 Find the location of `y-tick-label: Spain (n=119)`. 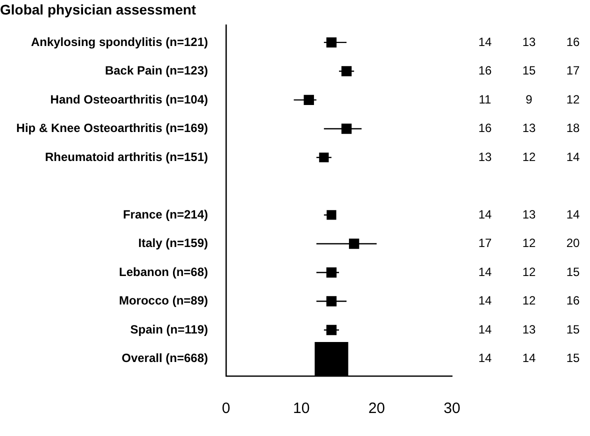

y-tick-label: Spain (n=119) is located at coordinates (169, 329).